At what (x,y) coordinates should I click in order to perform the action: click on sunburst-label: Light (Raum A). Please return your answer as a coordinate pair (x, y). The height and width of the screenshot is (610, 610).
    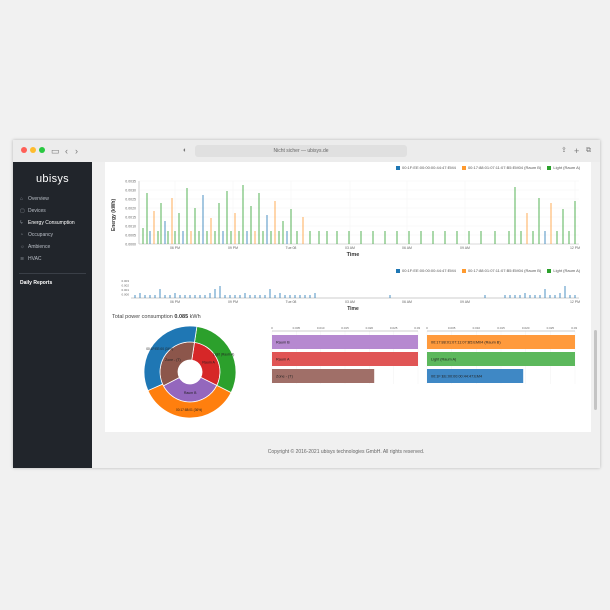
    Looking at the image, I should click on (223, 355).